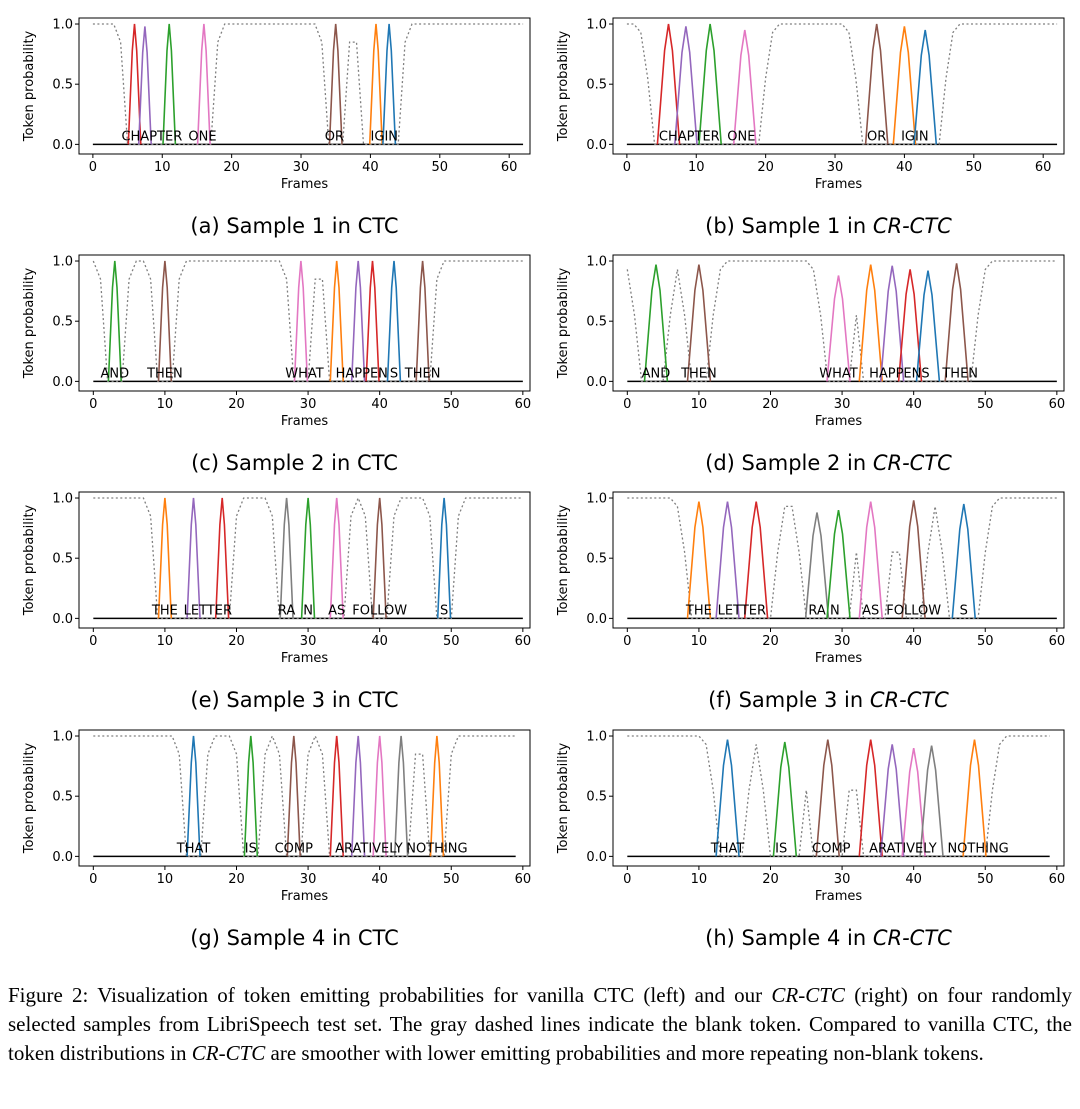 The width and height of the screenshot is (1080, 1109). I want to click on token-label-1: THEN, so click(164, 373).